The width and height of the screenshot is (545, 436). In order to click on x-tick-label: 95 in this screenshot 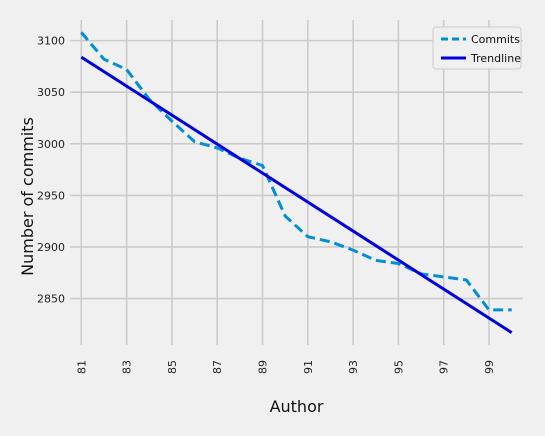, I will do `click(398, 367)`.